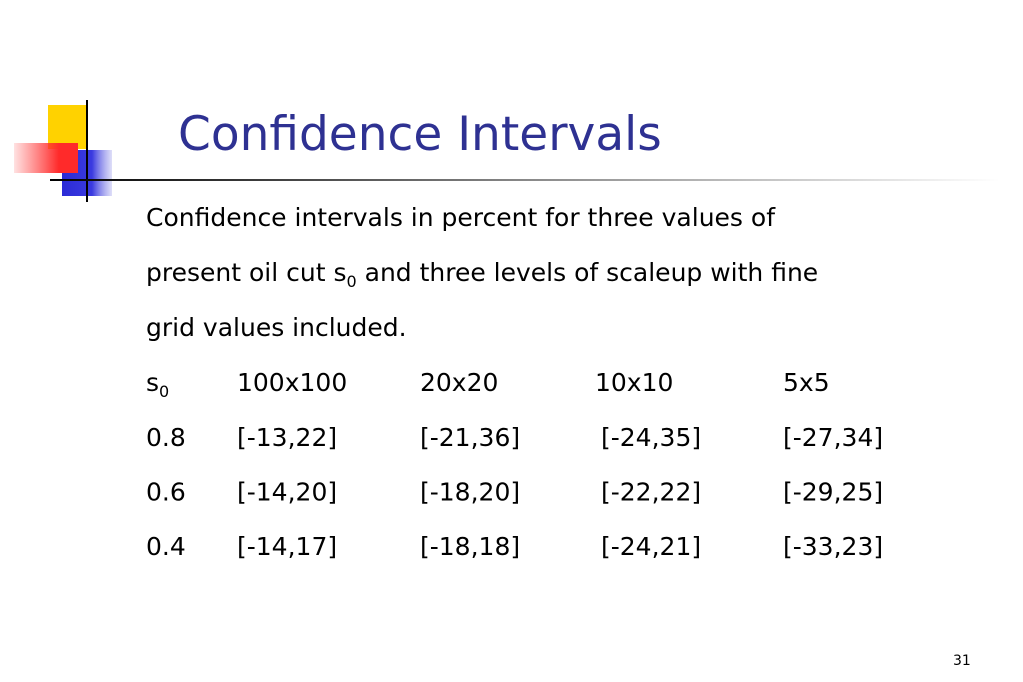 This screenshot has height=682, width=1023. What do you see at coordinates (166, 492) in the screenshot?
I see `table-cell: 0.6` at bounding box center [166, 492].